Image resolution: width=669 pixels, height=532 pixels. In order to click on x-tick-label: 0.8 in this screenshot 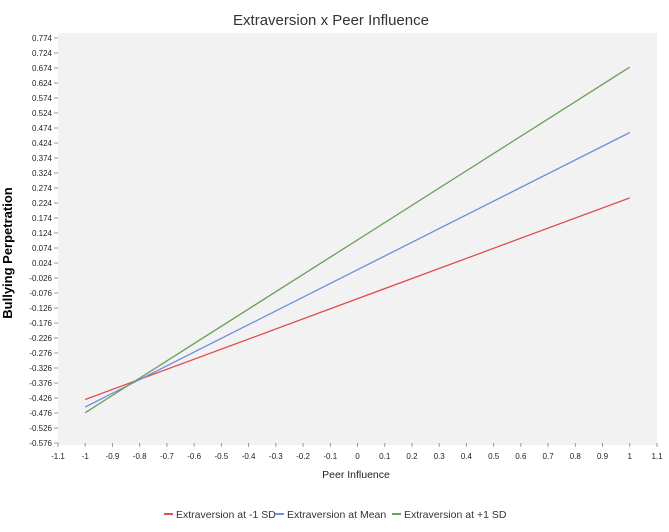, I will do `click(576, 456)`.